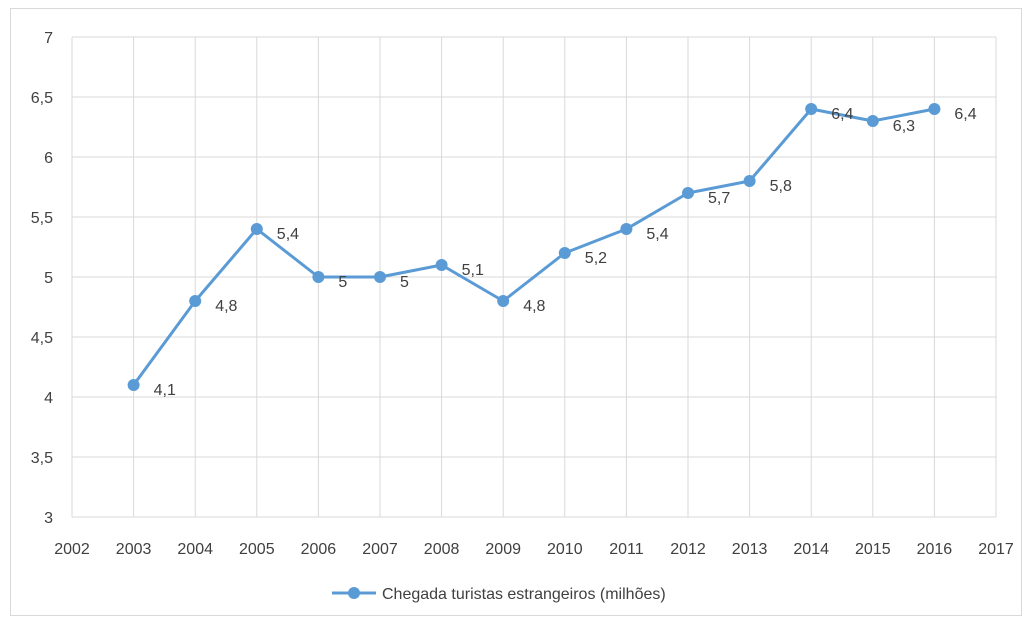 The width and height of the screenshot is (1033, 621). I want to click on x-tick-label: 2007, so click(380, 549).